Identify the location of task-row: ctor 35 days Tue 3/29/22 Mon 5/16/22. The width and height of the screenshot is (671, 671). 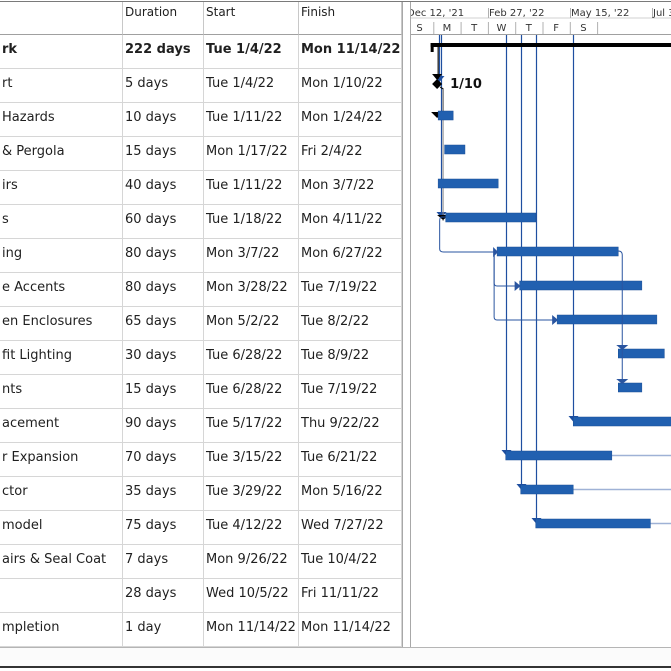
(201, 494).